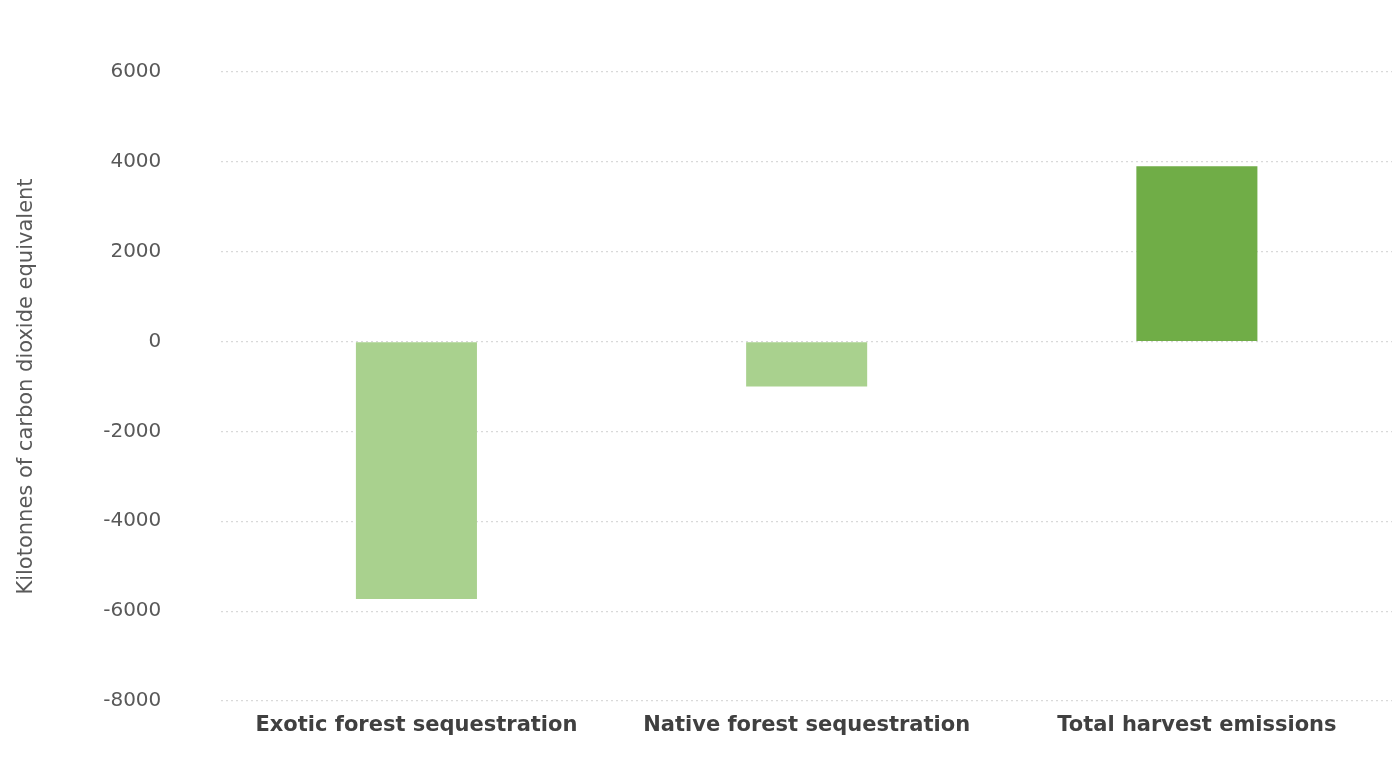 This screenshot has width=1394, height=773. Describe the element at coordinates (136, 249) in the screenshot. I see `y-tick-label: 2000` at that location.